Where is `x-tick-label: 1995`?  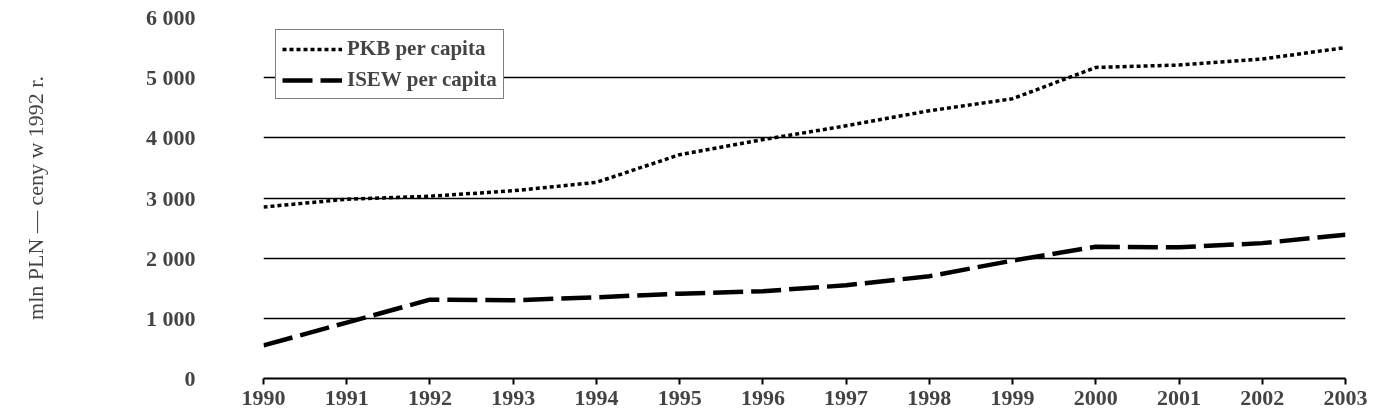
x-tick-label: 1995 is located at coordinates (679, 397).